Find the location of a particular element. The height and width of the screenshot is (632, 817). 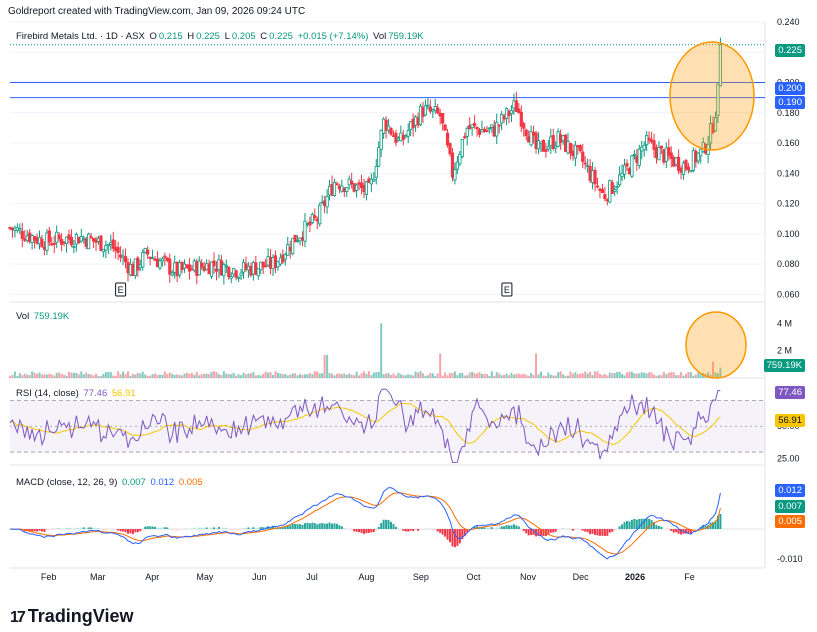

highlight-circles is located at coordinates (712, 210).